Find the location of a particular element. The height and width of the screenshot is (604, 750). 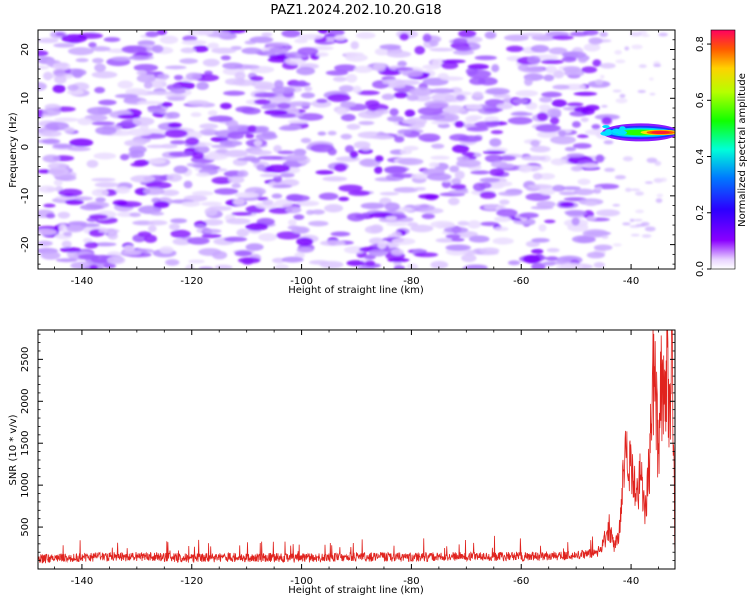

x-tick-label: -100 is located at coordinates (301, 281).